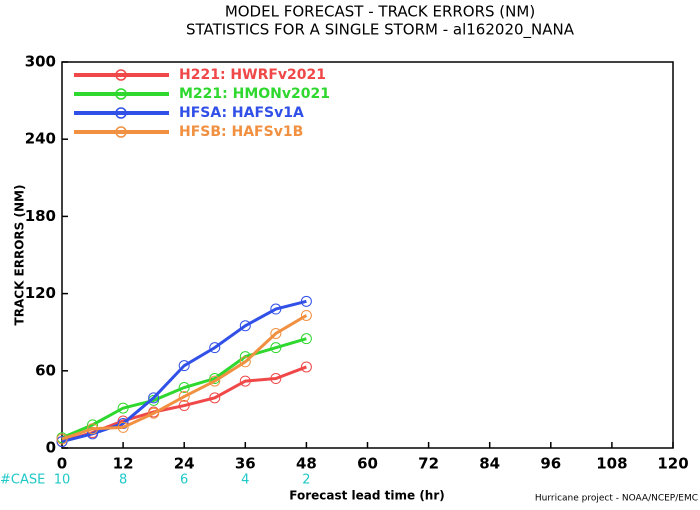 The width and height of the screenshot is (700, 510). I want to click on x-tick-label: 84, so click(489, 464).